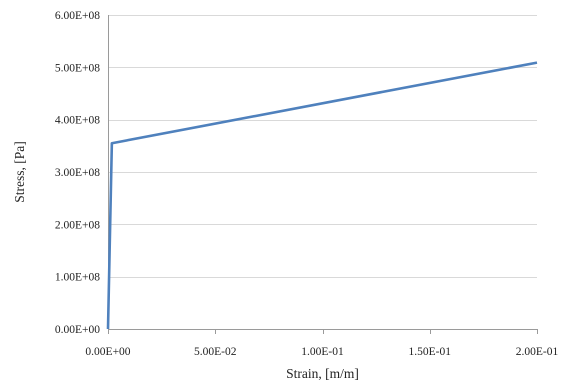  What do you see at coordinates (322, 352) in the screenshot?
I see `x-tick-label: 1.00E-01` at bounding box center [322, 352].